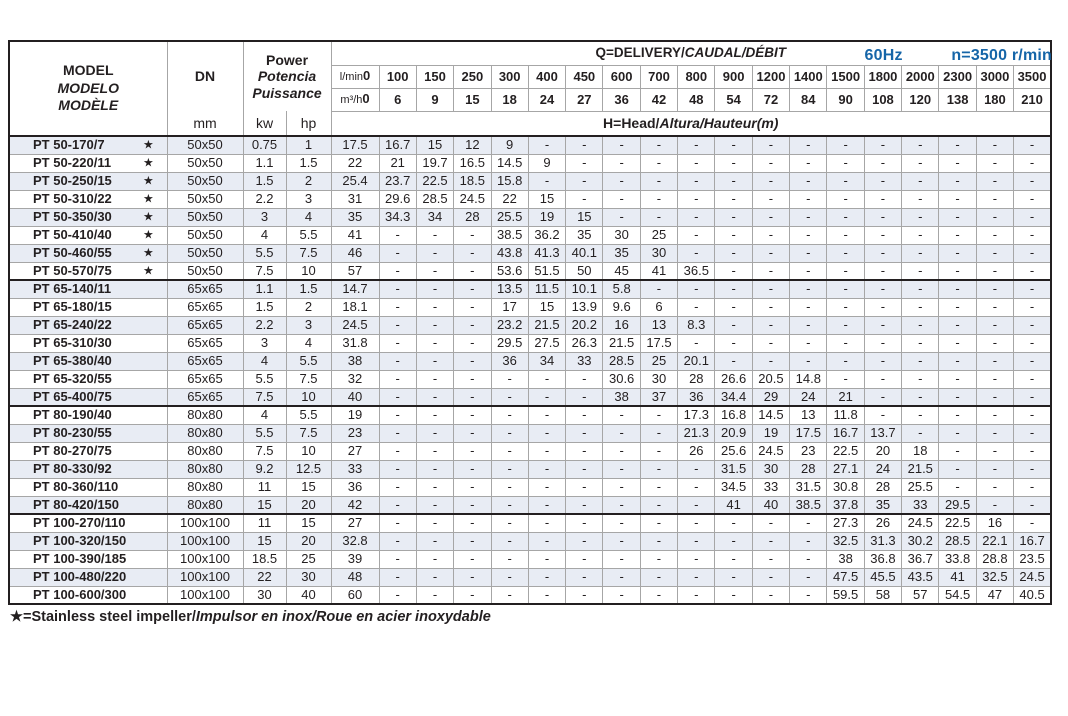 The width and height of the screenshot is (1068, 716). What do you see at coordinates (808, 415) in the screenshot?
I see `head-value-cell: 13` at bounding box center [808, 415].